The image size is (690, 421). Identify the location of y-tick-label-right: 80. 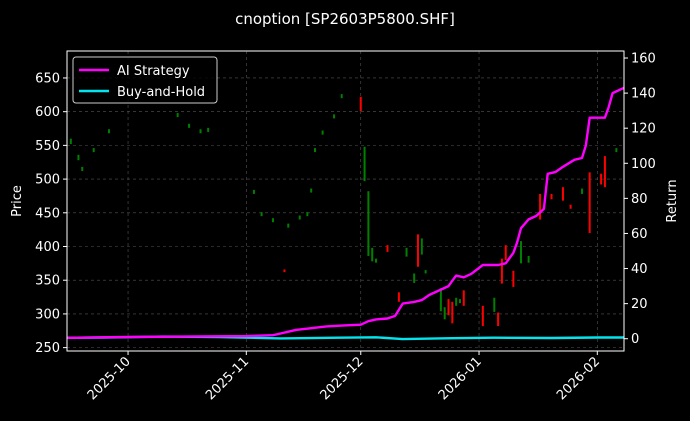
(639, 199).